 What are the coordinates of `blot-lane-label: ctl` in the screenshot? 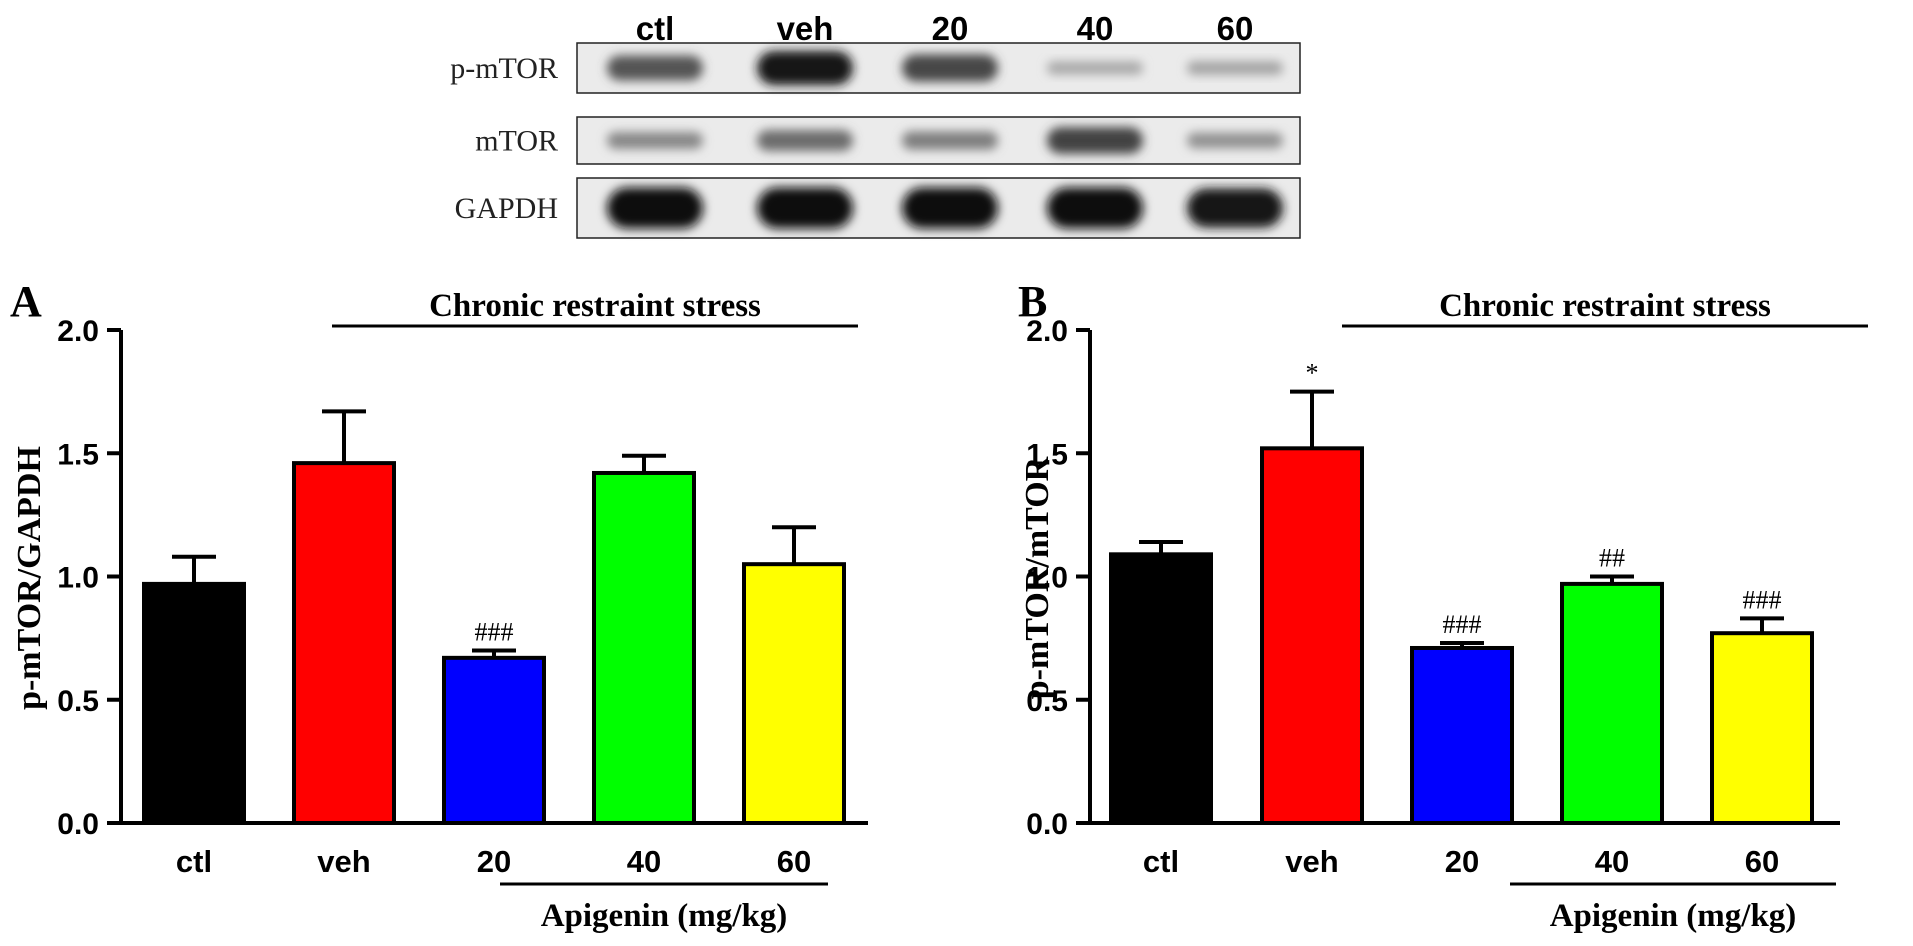 It's located at (655, 28).